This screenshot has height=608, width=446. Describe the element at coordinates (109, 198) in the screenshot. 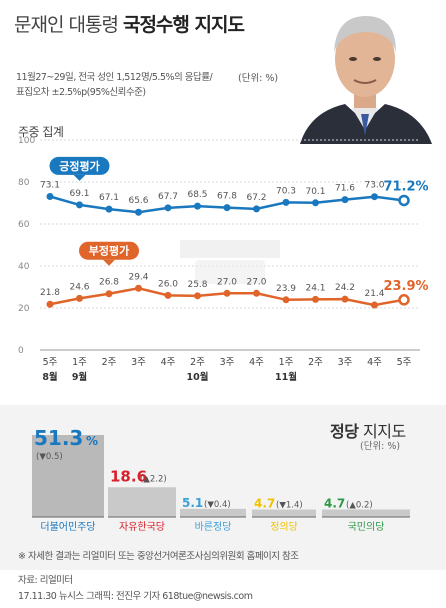

I see `data-label: 67.1` at that location.